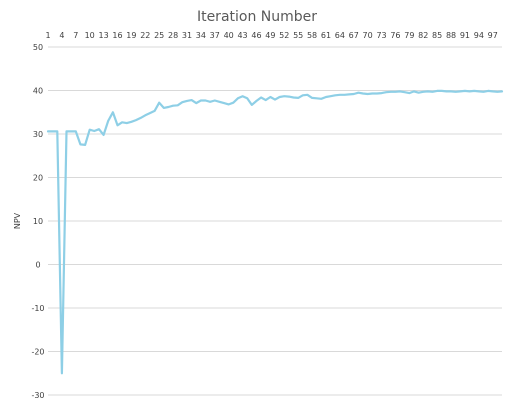 The width and height of the screenshot is (515, 407). I want to click on x-tick-label: 16, so click(117, 35).